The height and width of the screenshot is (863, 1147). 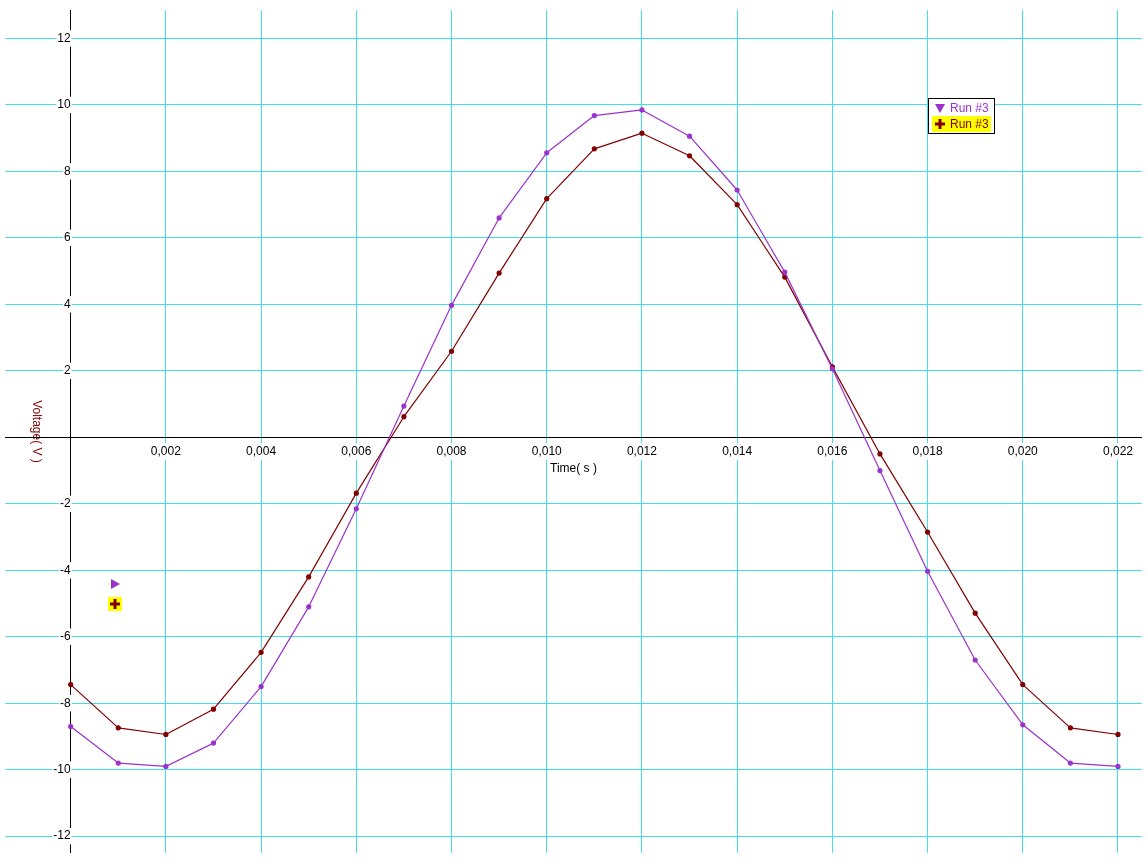 What do you see at coordinates (356, 450) in the screenshot?
I see `x-tick-label: 0,006` at bounding box center [356, 450].